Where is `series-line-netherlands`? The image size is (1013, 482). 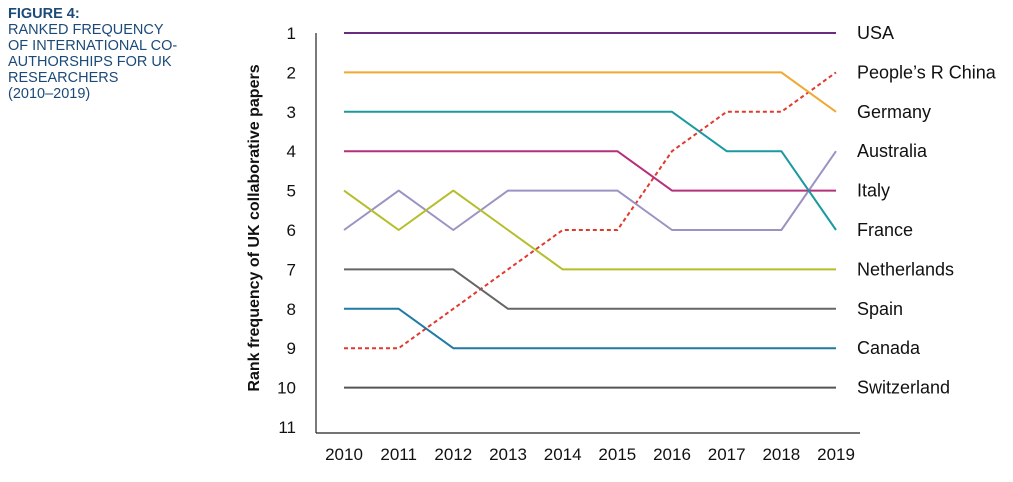
series-line-netherlands is located at coordinates (589, 230).